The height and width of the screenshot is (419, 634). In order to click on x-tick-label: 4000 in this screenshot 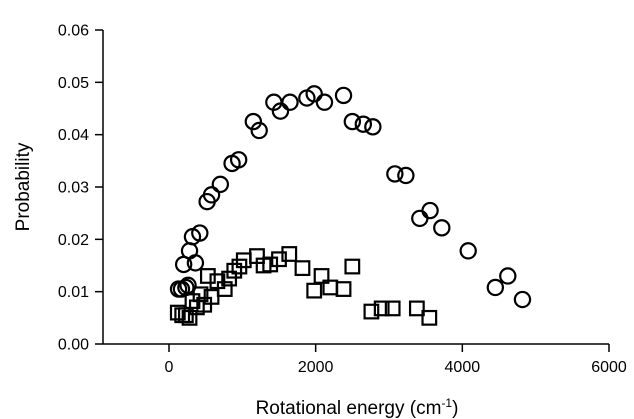, I will do `click(463, 367)`.